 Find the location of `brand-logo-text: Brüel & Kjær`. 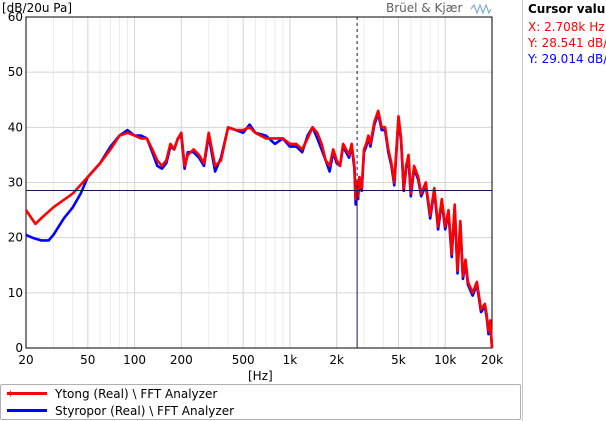

brand-logo-text: Brüel & Kjær is located at coordinates (424, 8).